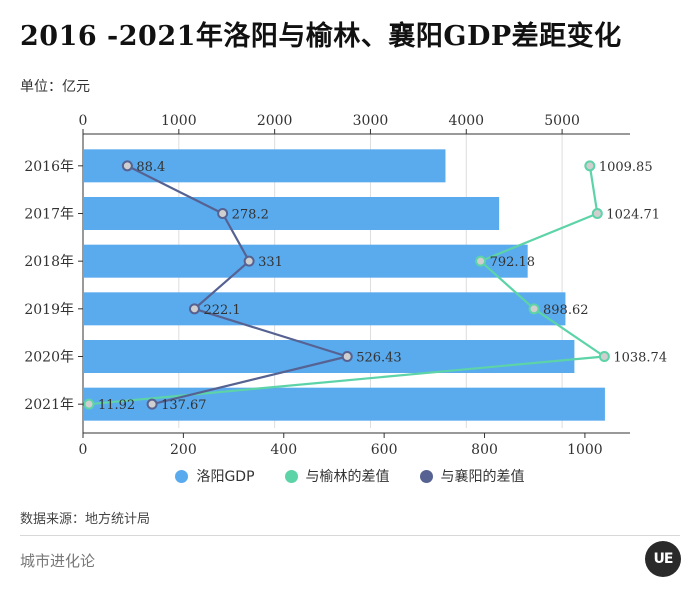 Image resolution: width=700 pixels, height=595 pixels. Describe the element at coordinates (270, 262) in the screenshot. I see `data-label-xiangyang: 331` at that location.